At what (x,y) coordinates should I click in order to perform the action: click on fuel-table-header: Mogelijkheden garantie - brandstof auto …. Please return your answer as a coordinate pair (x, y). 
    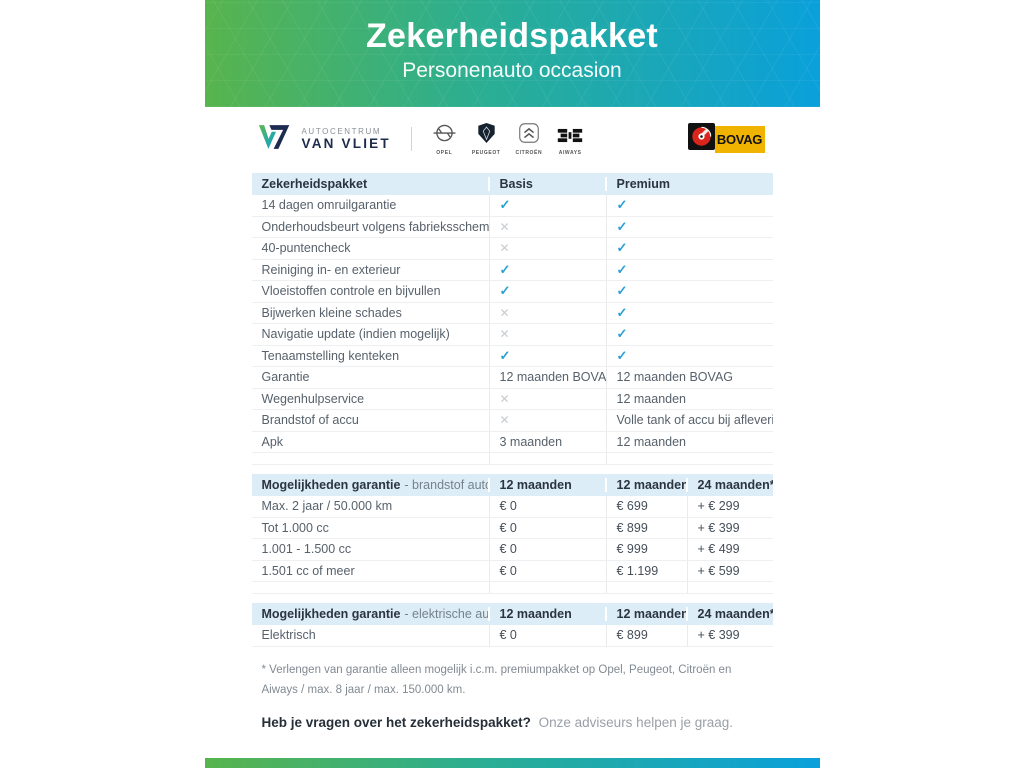
    Looking at the image, I should click on (512, 485).